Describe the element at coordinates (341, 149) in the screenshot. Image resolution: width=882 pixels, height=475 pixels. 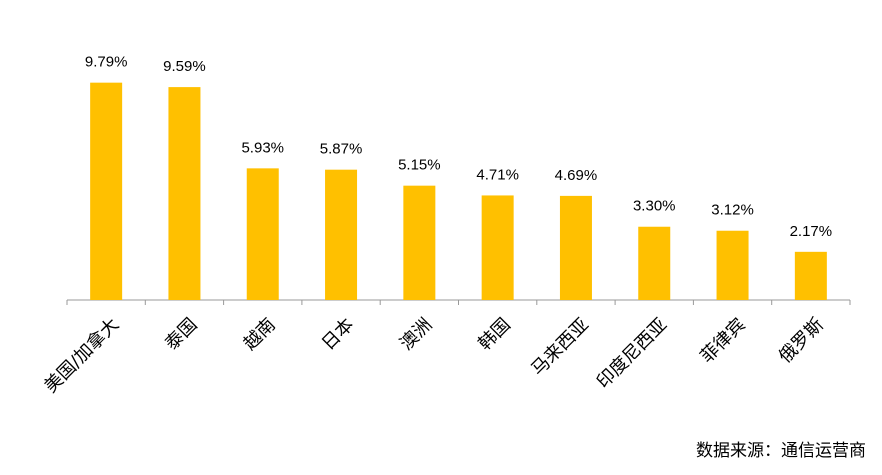
I see `value-label: 5.87%` at that location.